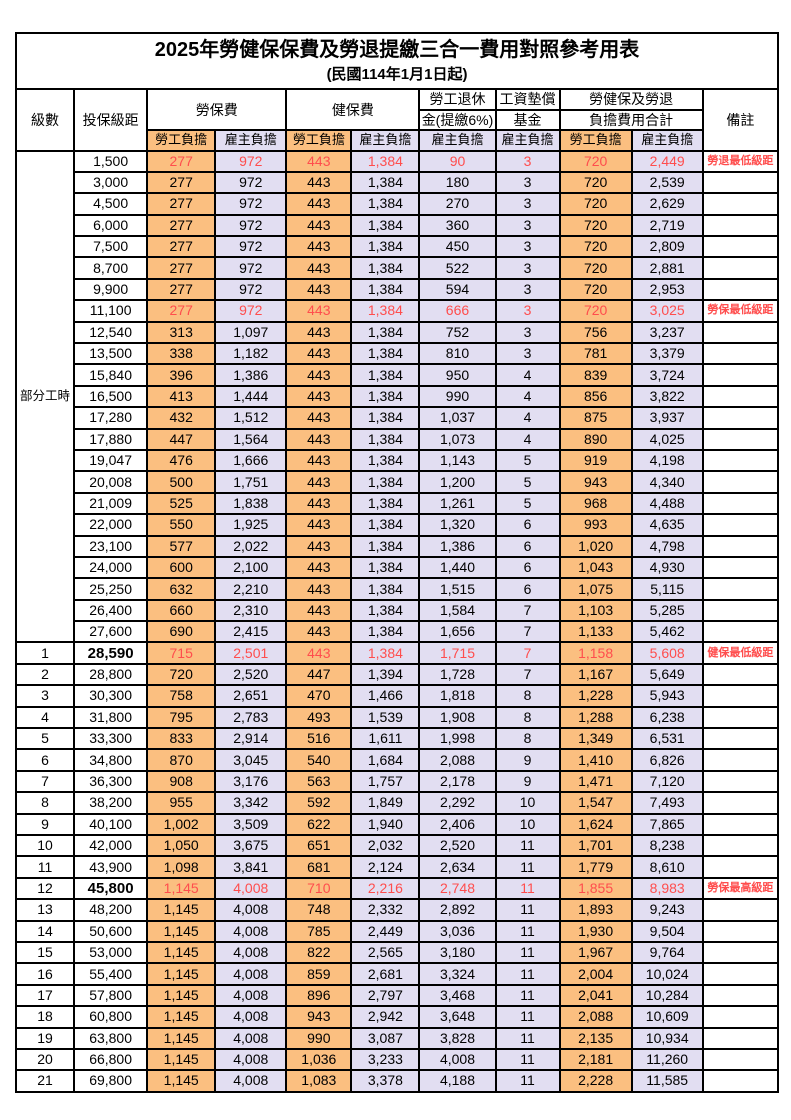  Describe the element at coordinates (319, 717) in the screenshot. I see `health-ins-employee-cell: 493` at that location.